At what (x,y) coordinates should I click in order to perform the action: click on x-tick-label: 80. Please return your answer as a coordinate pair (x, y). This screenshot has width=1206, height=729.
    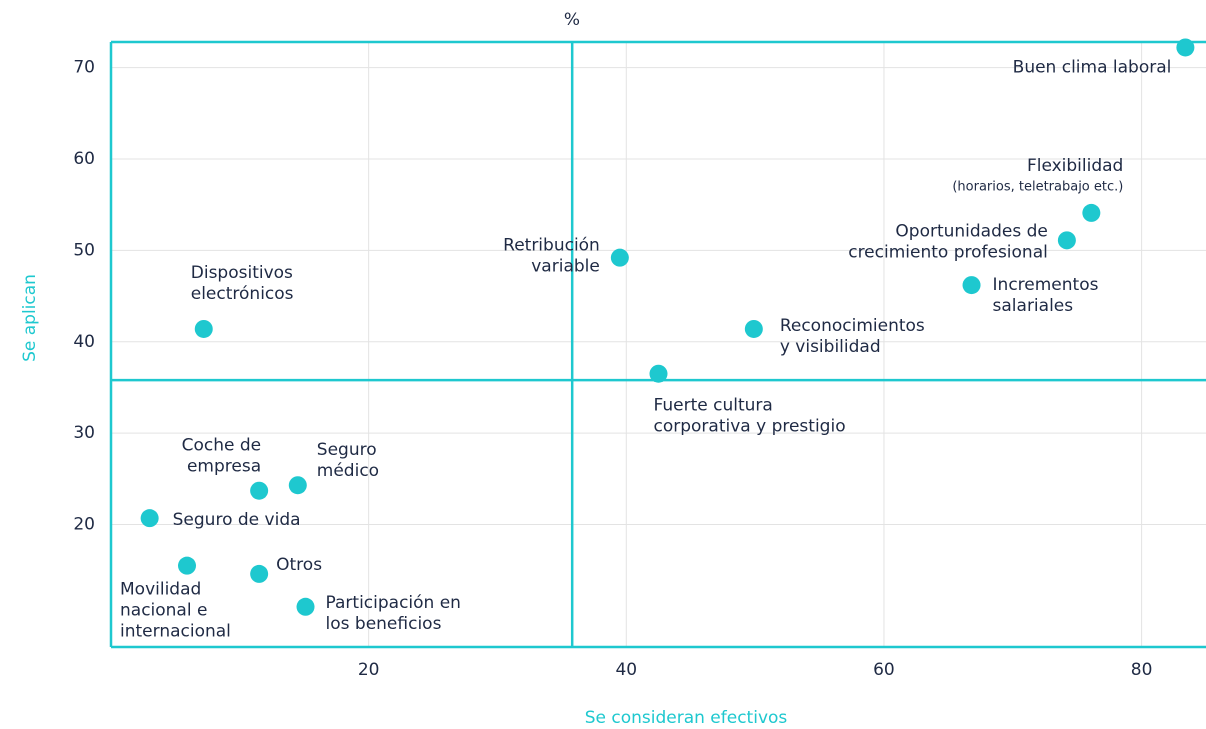
    Looking at the image, I should click on (1142, 670).